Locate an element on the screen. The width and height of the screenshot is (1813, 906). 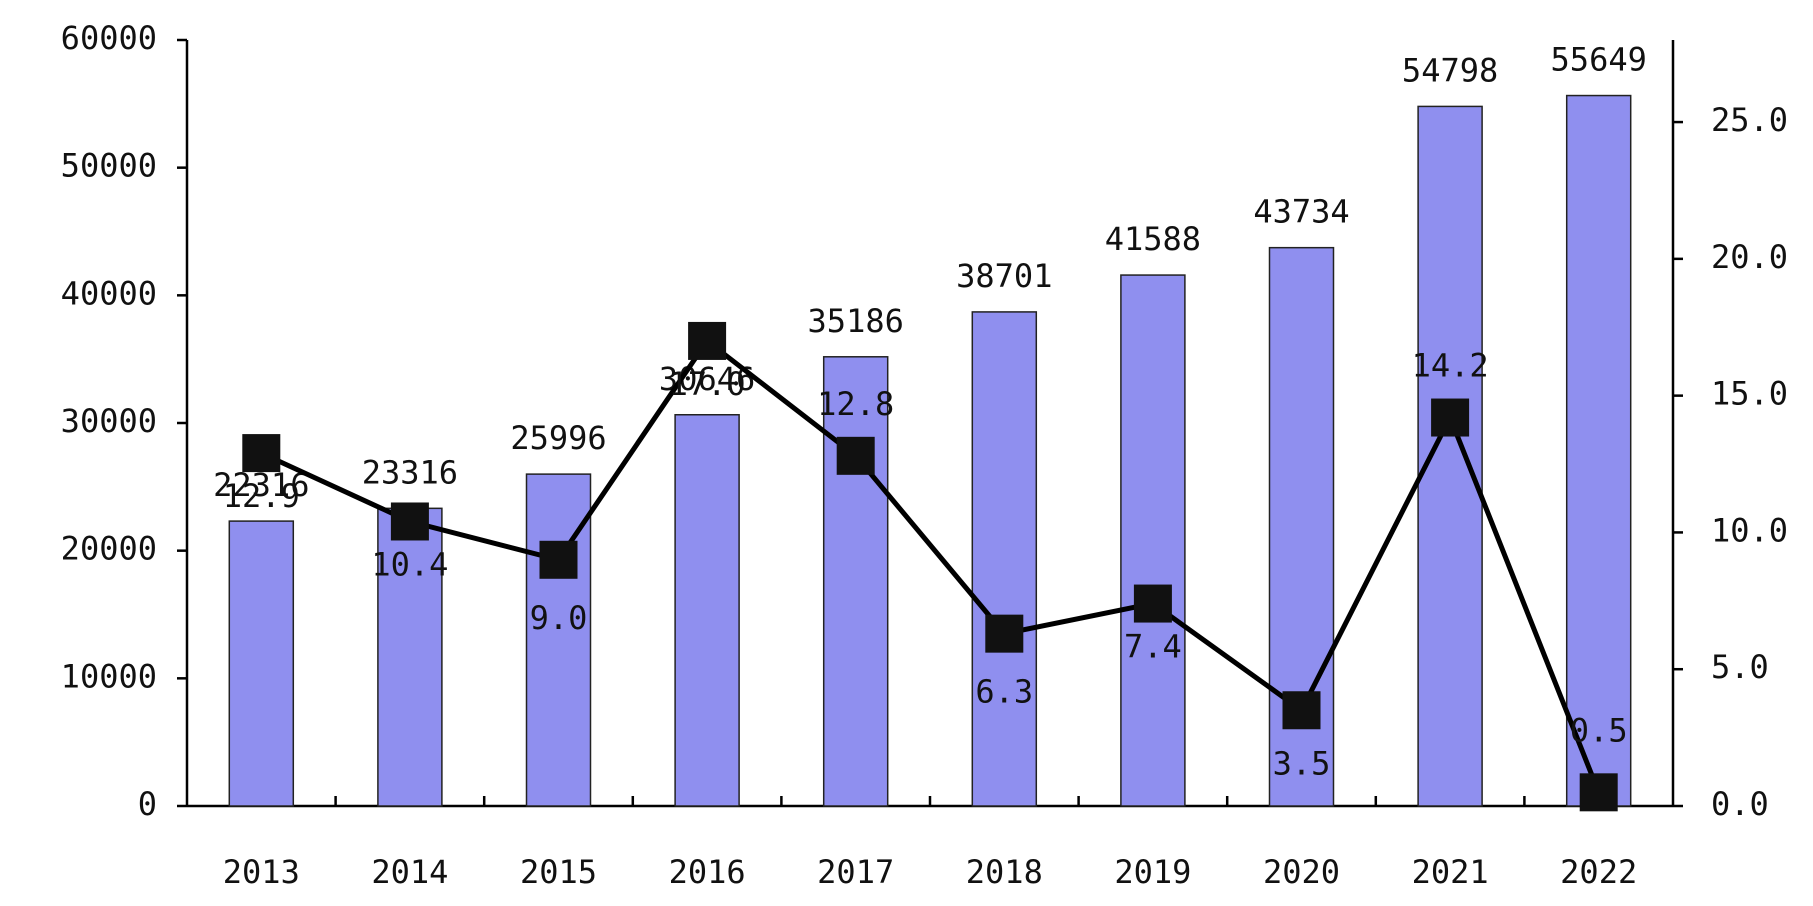
line-value-label: 3.5 is located at coordinates (1302, 763).